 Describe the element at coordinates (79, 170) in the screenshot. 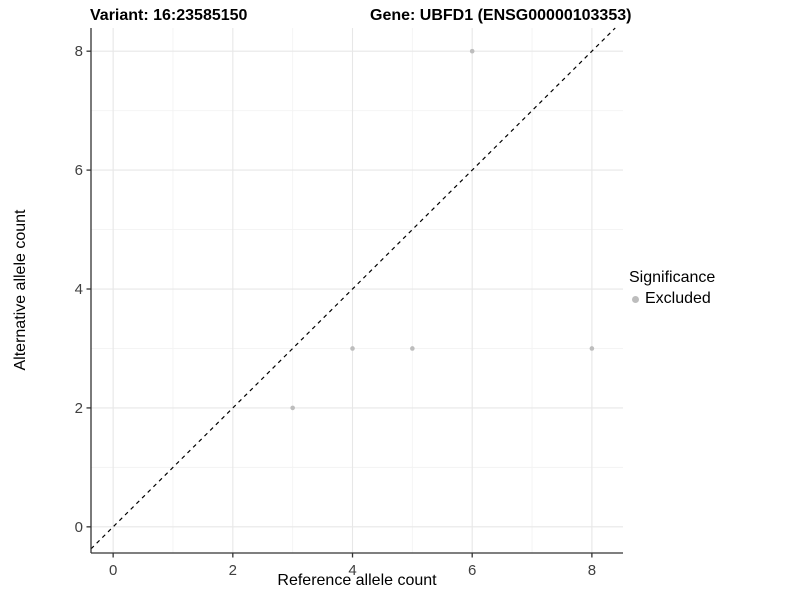

I see `y-tick-label: 6` at that location.